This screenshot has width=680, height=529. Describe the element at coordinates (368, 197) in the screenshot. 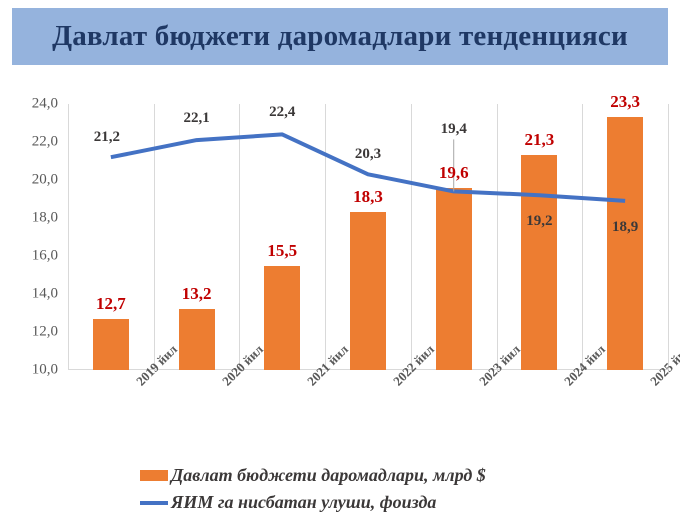

I see `bar-value-label: 18,3` at that location.